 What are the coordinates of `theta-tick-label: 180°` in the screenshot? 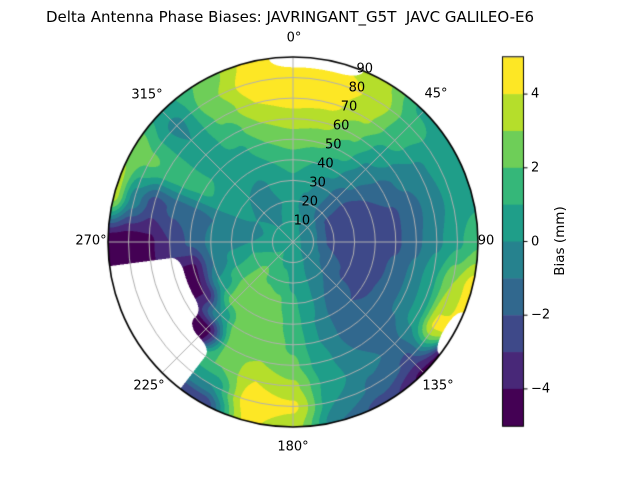 It's located at (293, 447).